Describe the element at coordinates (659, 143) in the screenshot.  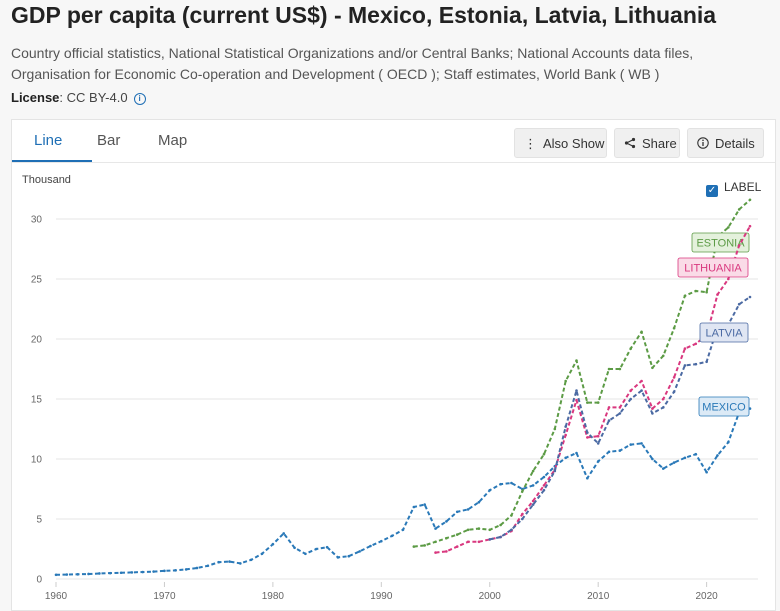
I see `share-label: Share` at that location.